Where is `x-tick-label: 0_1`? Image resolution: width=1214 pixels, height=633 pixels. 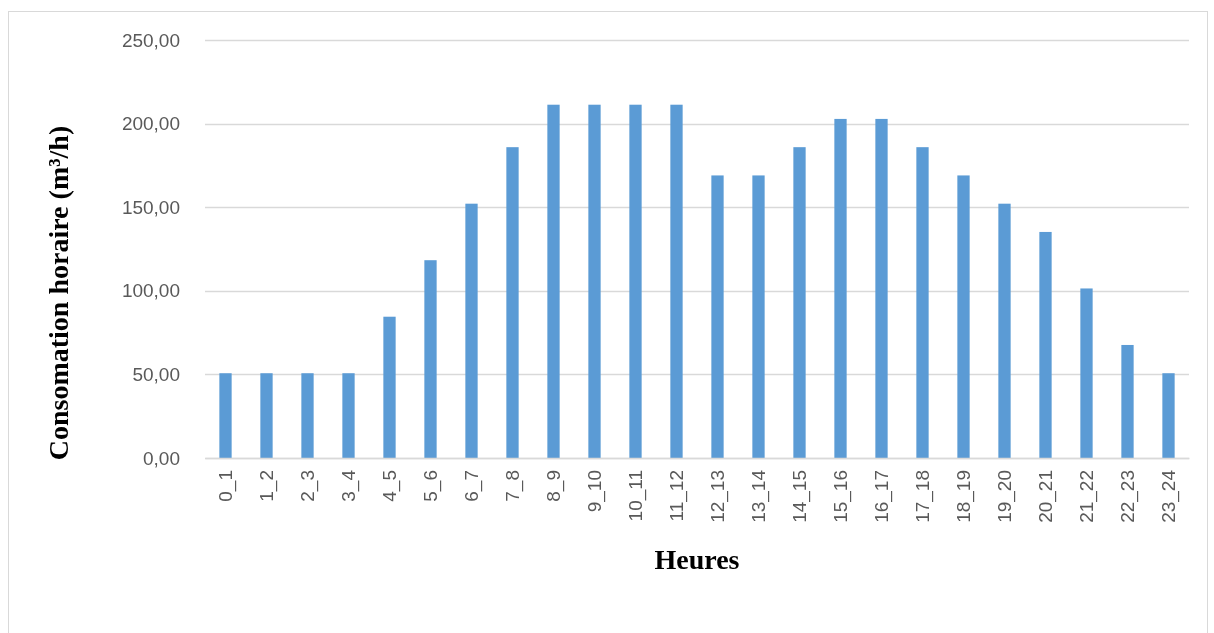 x-tick-label: 0_1 is located at coordinates (226, 486).